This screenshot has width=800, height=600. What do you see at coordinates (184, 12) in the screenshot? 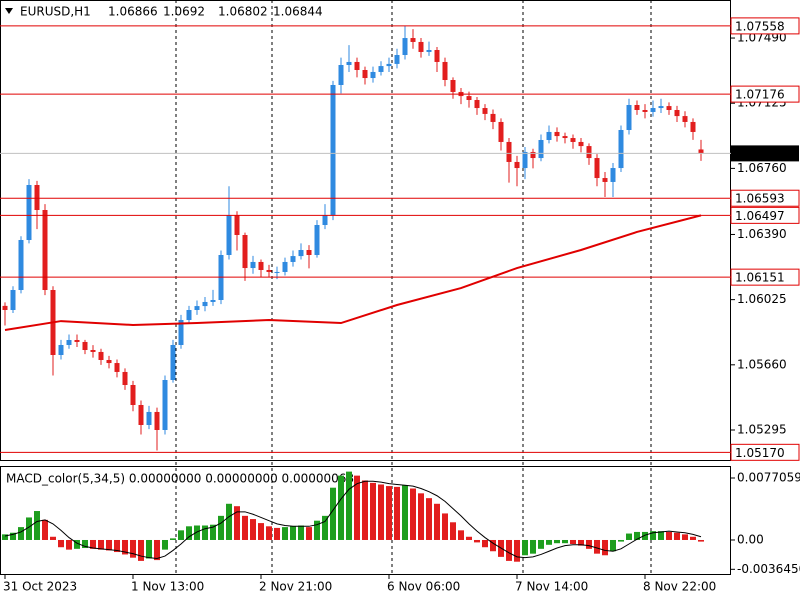
I see `high-value: 1.0692` at bounding box center [184, 12].